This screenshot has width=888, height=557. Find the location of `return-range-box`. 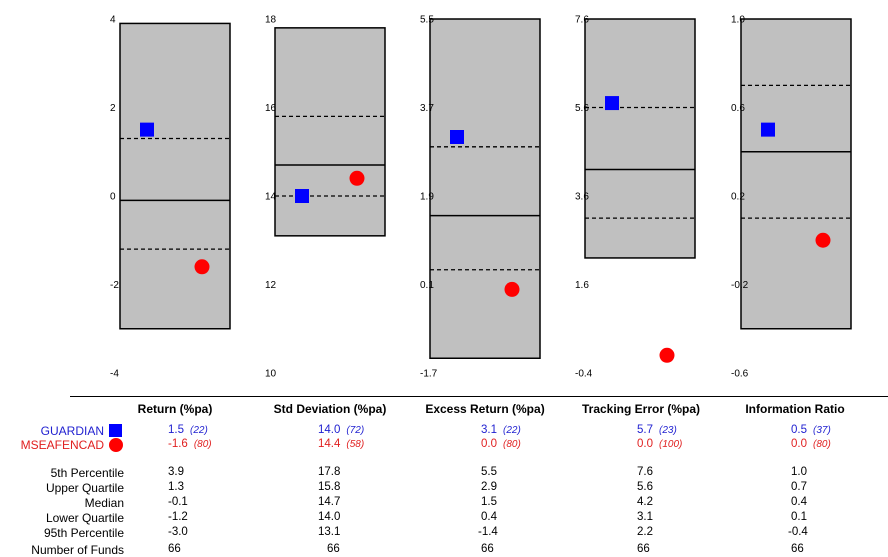

return-range-box is located at coordinates (175, 176).